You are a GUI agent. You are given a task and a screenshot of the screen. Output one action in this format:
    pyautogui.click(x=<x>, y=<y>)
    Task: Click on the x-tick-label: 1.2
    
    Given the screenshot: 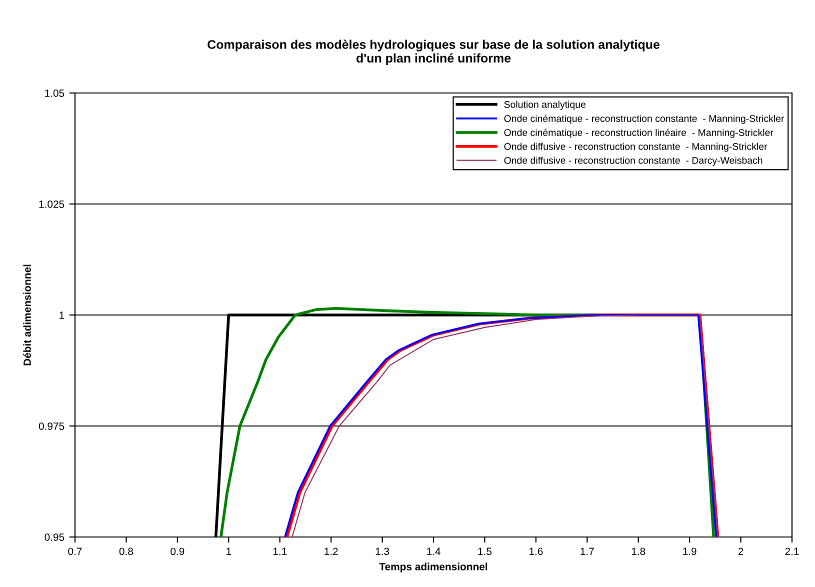 What is the action you would take?
    pyautogui.click(x=331, y=551)
    